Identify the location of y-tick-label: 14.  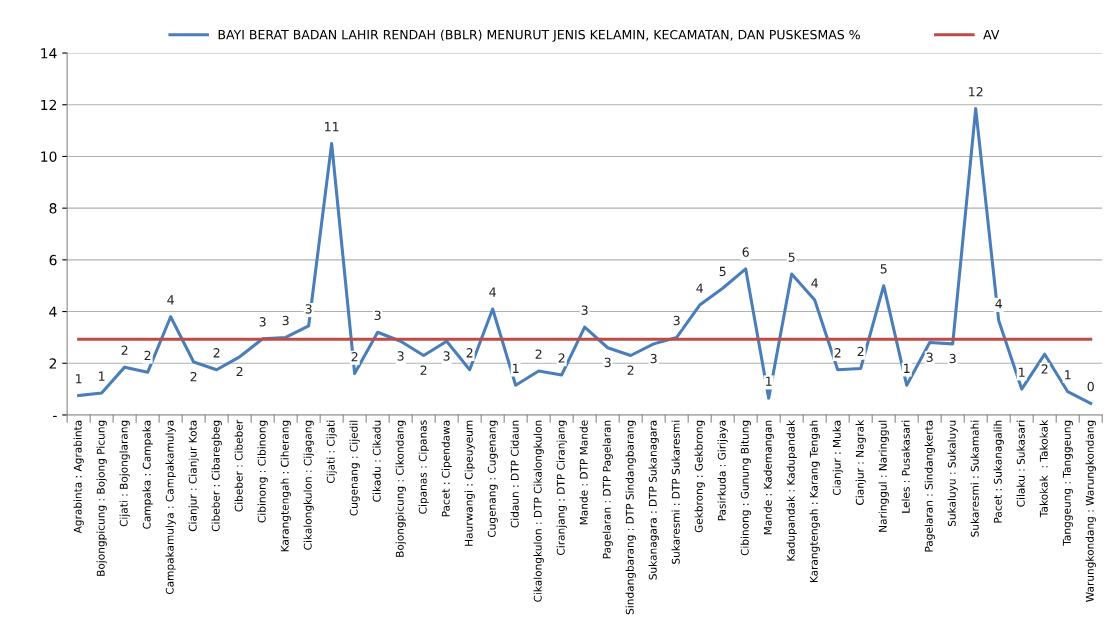
(49, 53).